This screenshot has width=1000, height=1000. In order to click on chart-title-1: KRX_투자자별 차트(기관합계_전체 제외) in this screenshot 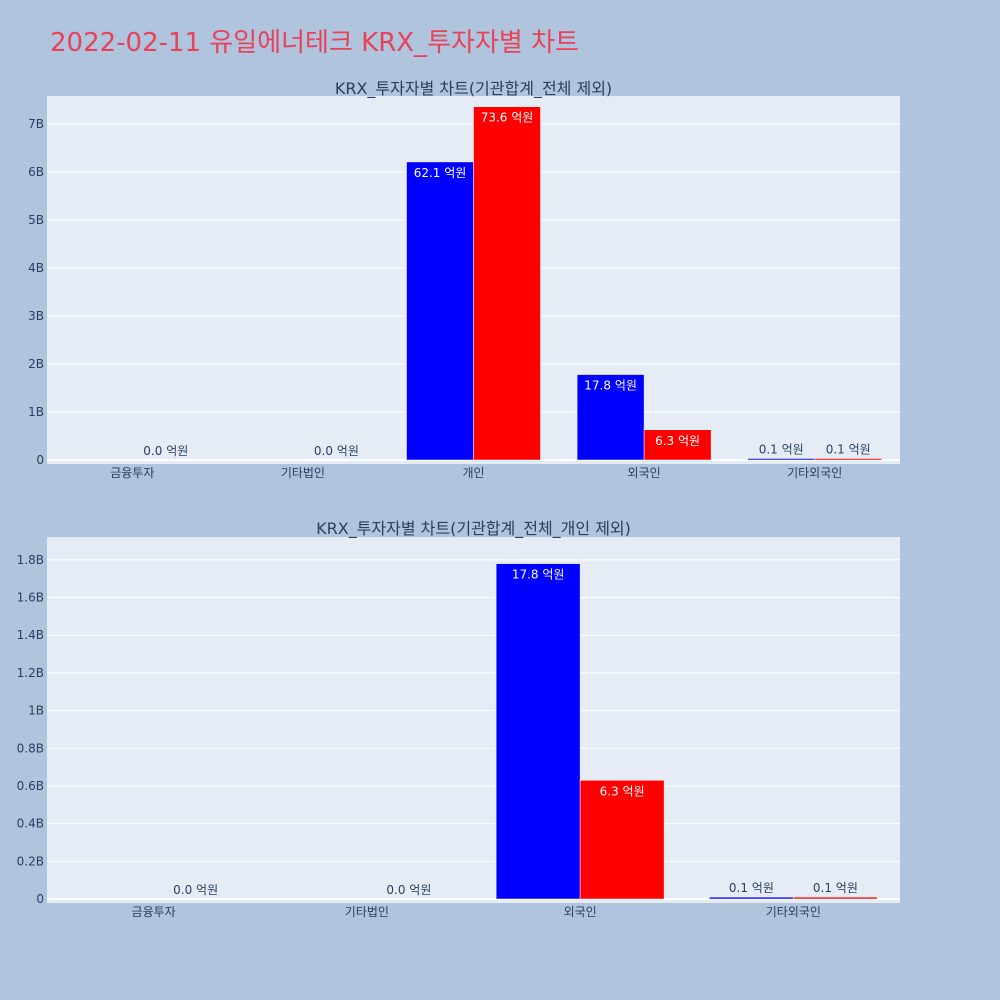, I will do `click(473, 89)`.